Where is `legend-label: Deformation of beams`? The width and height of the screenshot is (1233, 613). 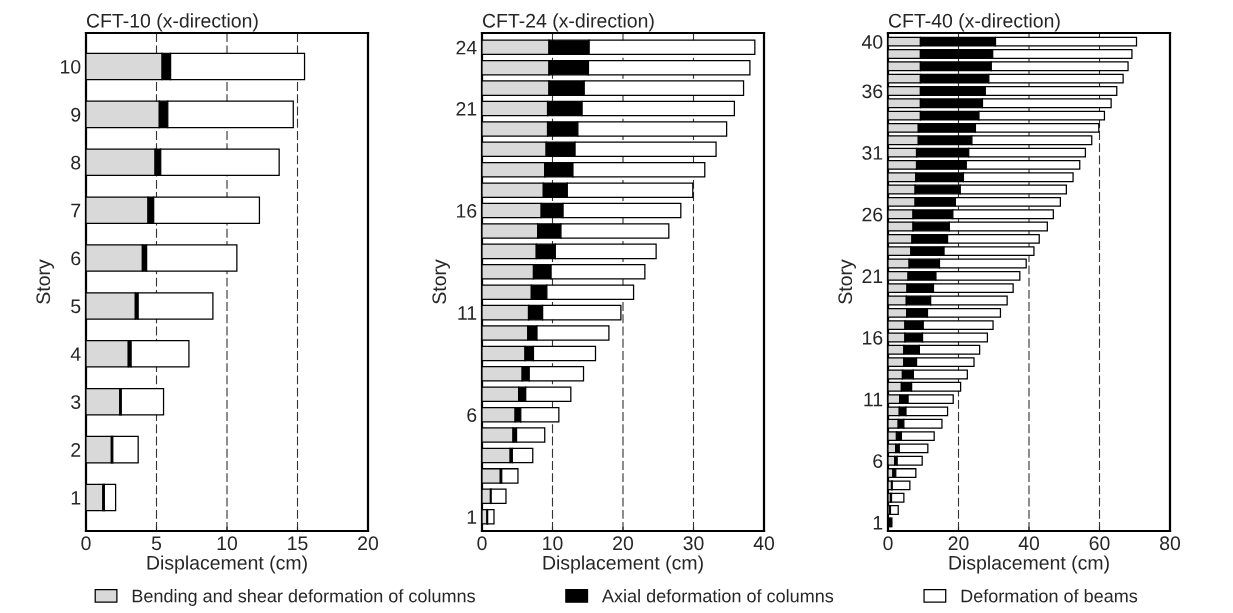
legend-label: Deformation of beams is located at coordinates (1049, 596).